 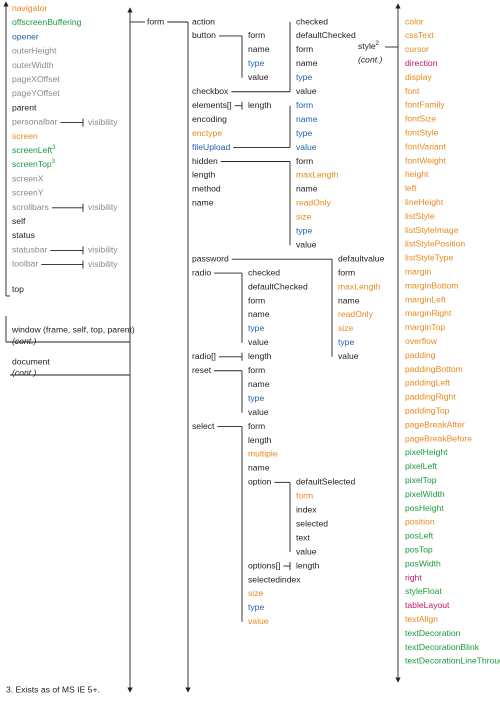 What do you see at coordinates (424, 202) in the screenshot?
I see `style-property: lineHeight` at bounding box center [424, 202].